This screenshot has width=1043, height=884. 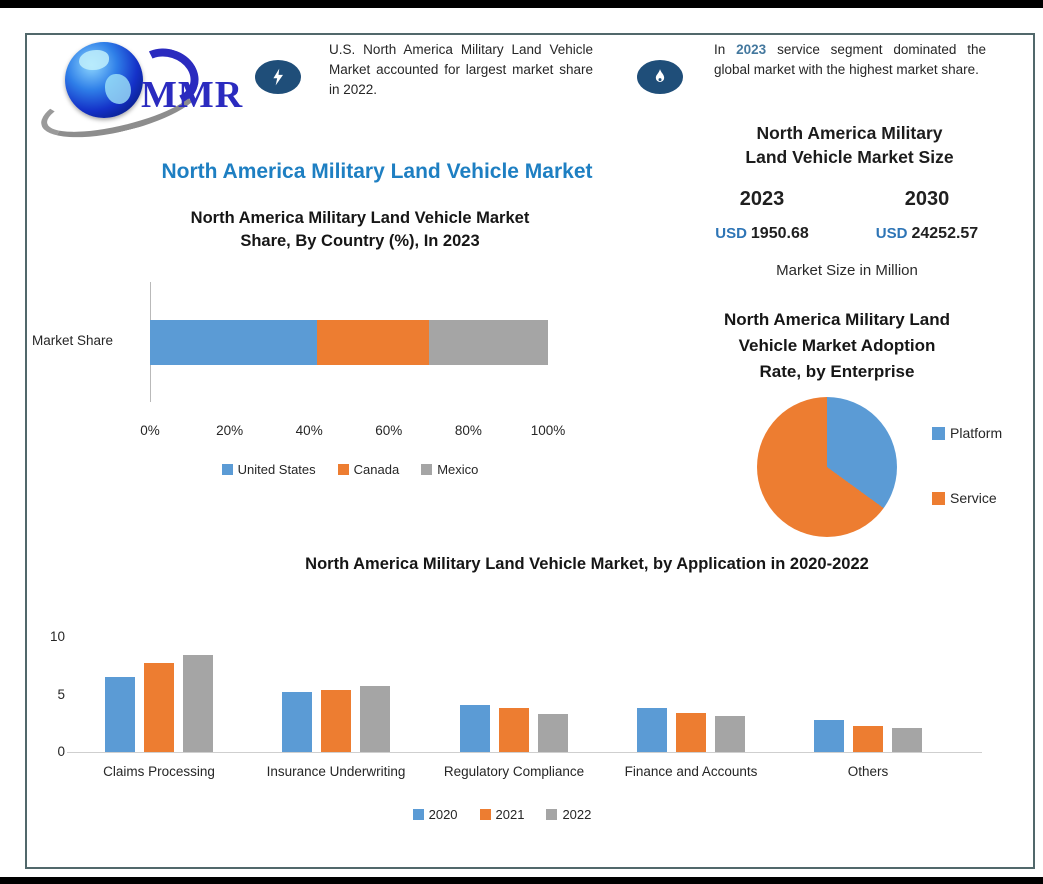 I want to click on legend-item-2020: 2020, so click(x=435, y=814).